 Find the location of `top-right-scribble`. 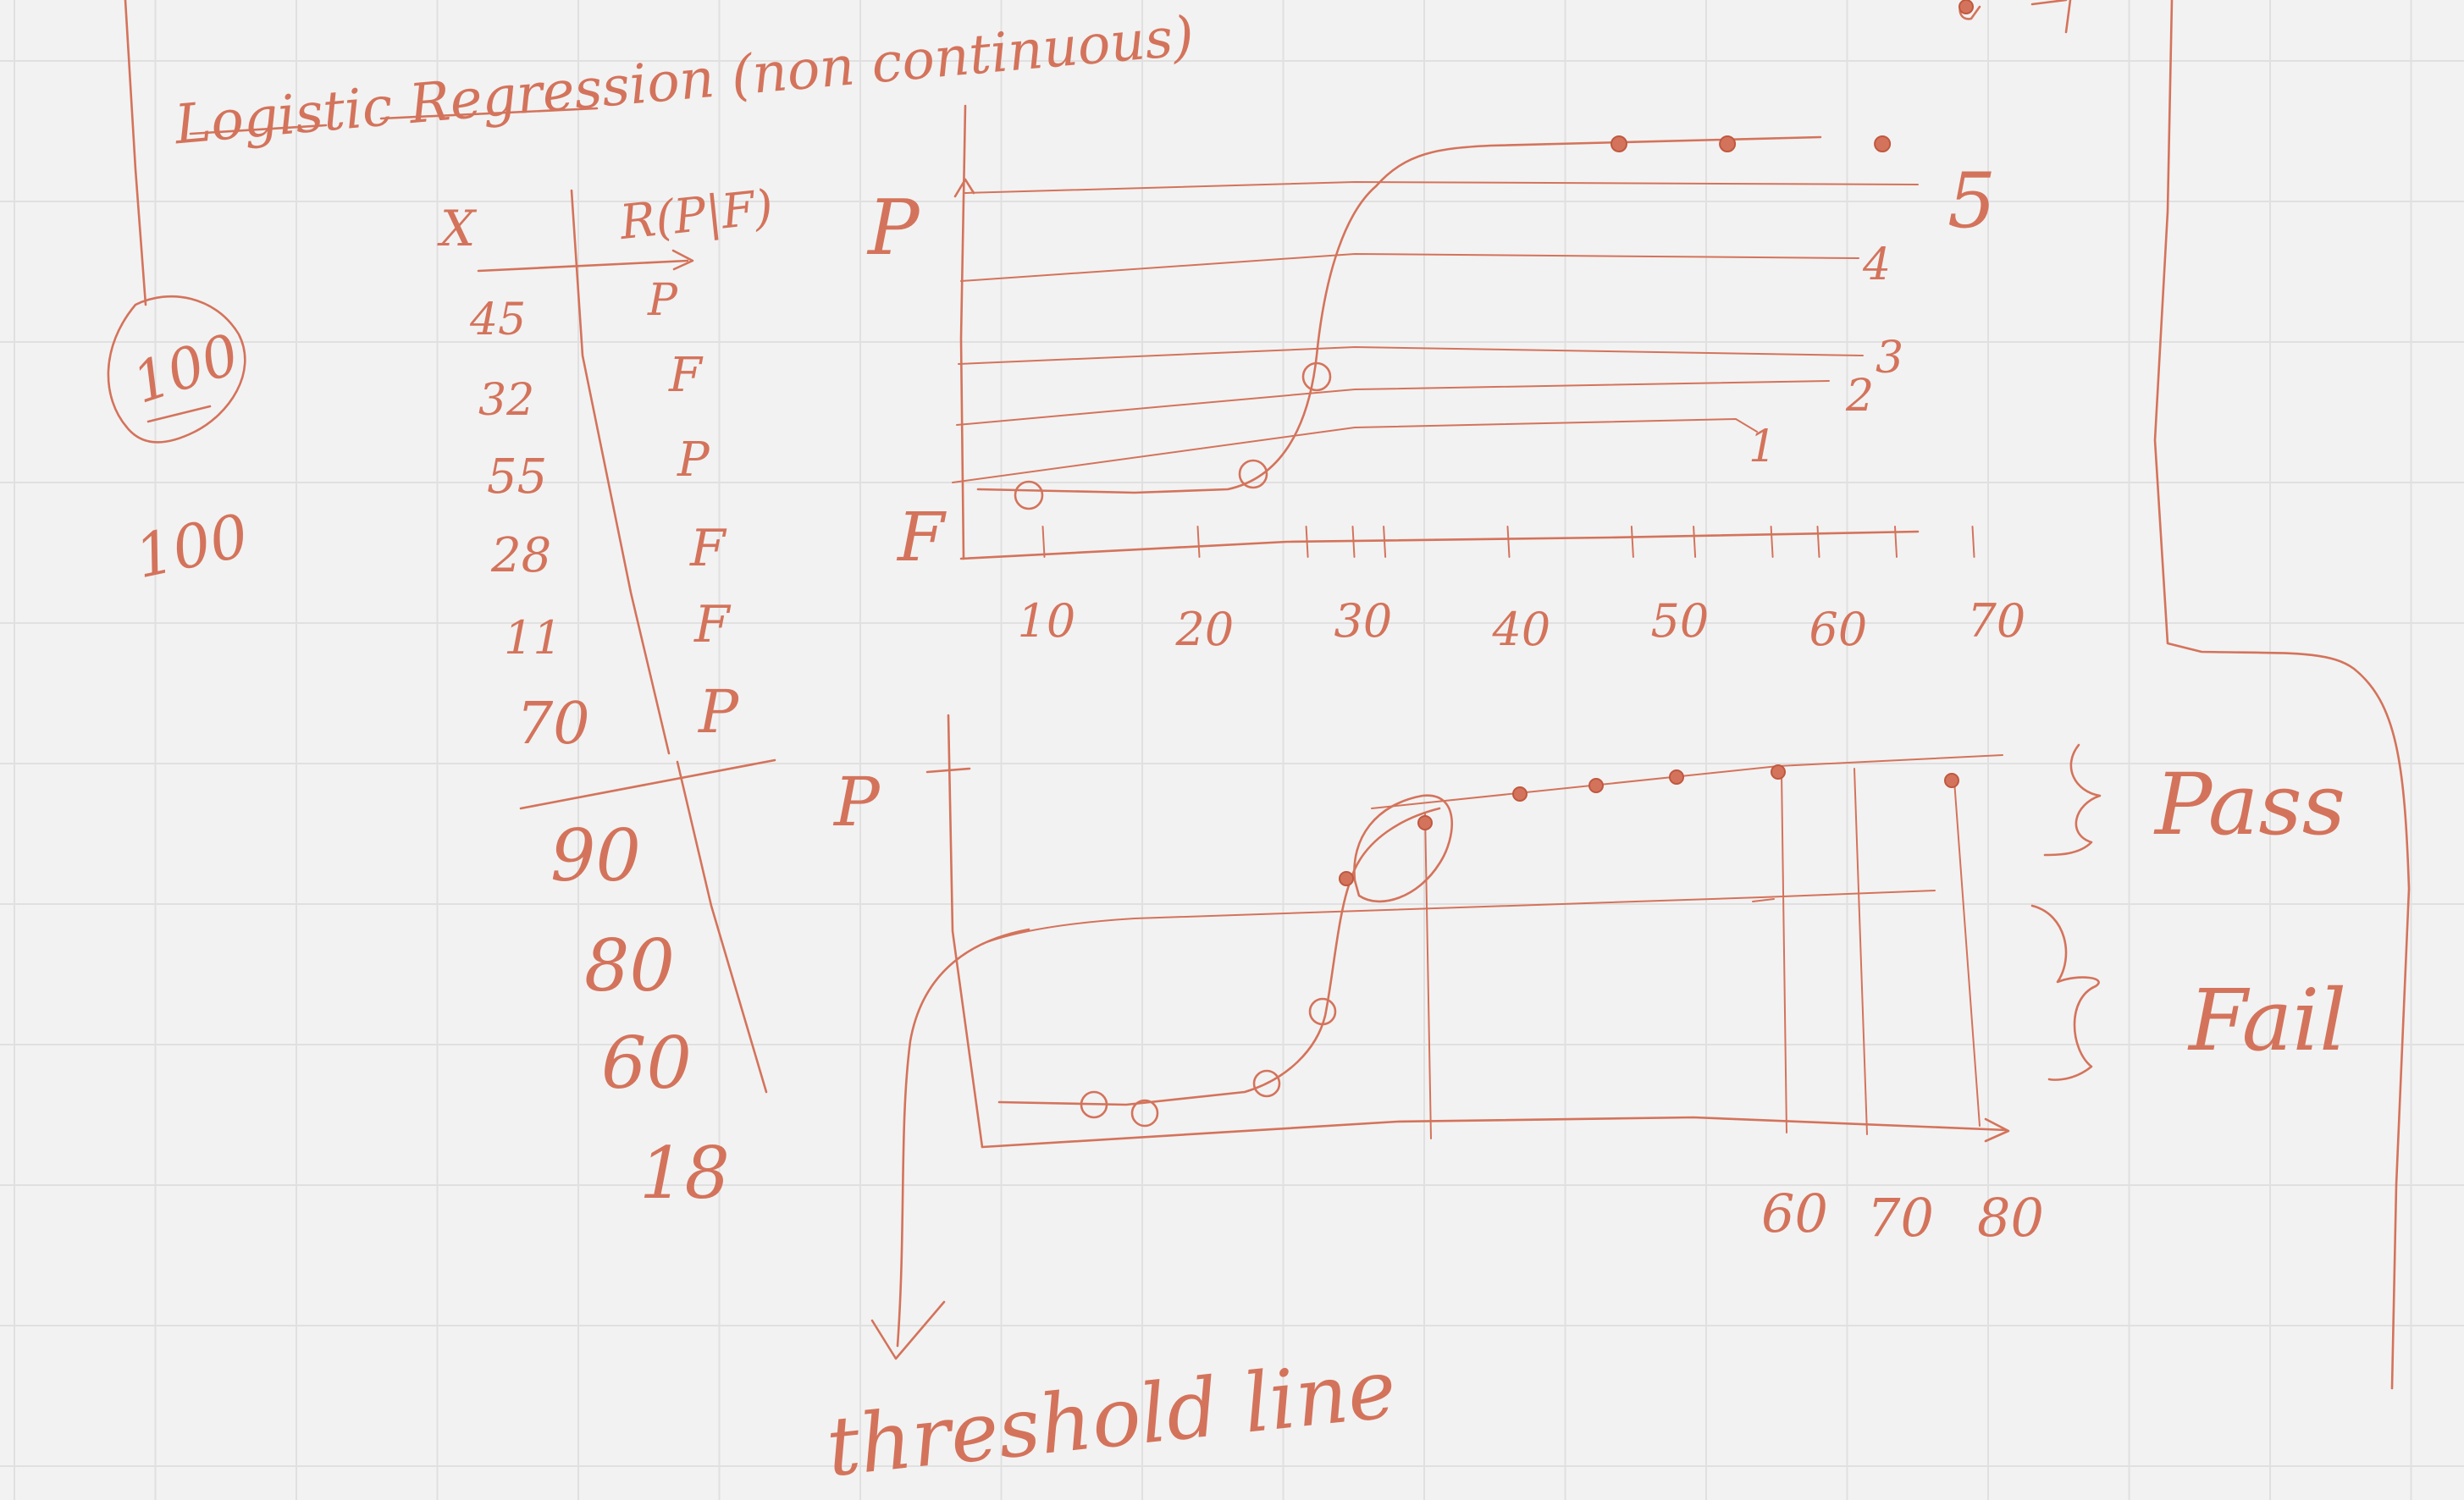

top-right-scribble is located at coordinates (2015, 17).